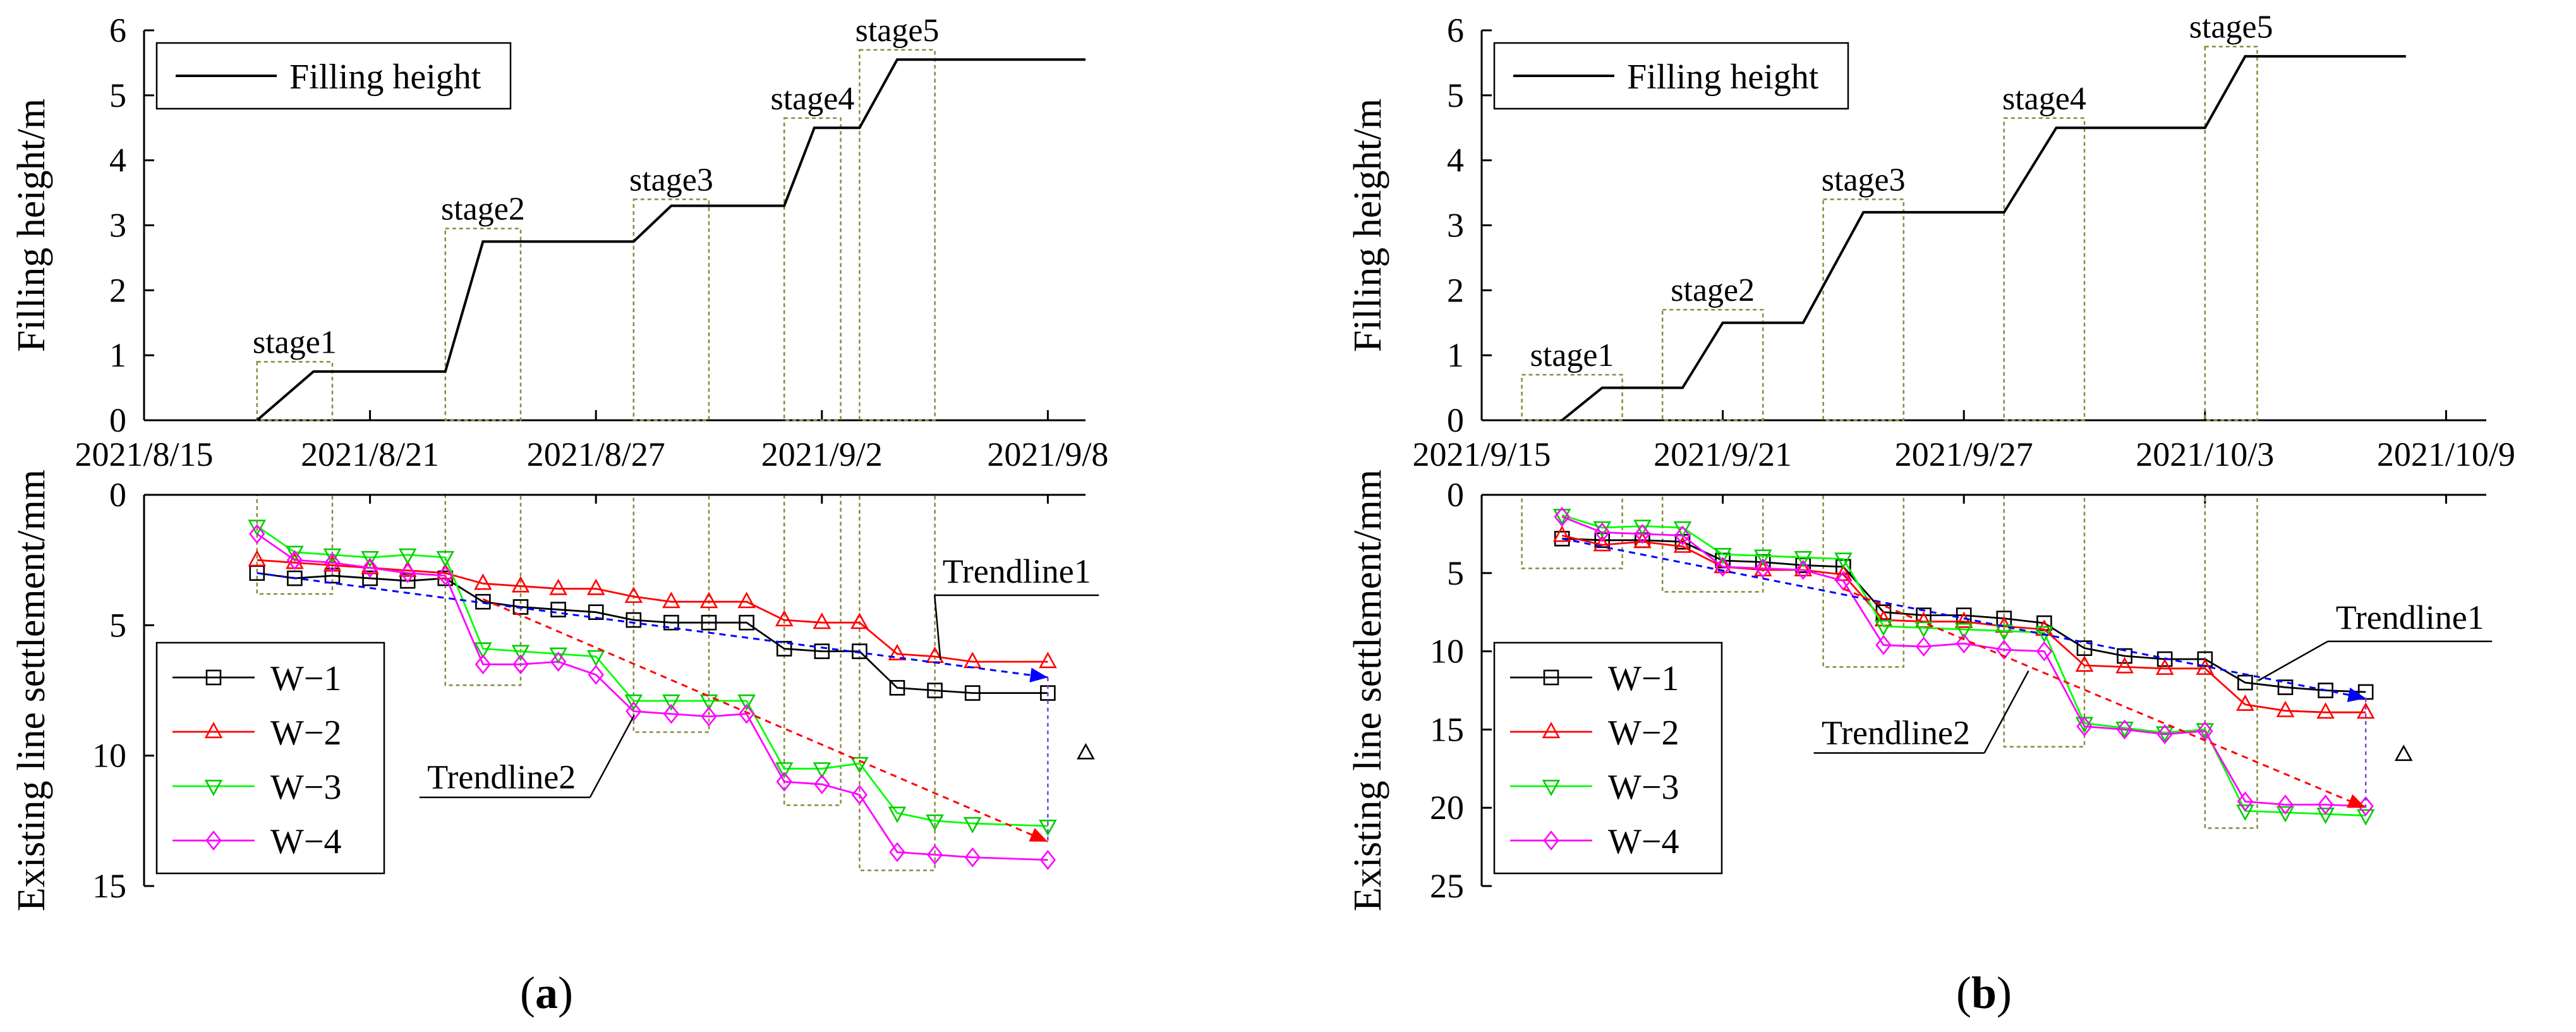  What do you see at coordinates (1447, 886) in the screenshot?
I see `settlement-y-tick-label: 25` at bounding box center [1447, 886].